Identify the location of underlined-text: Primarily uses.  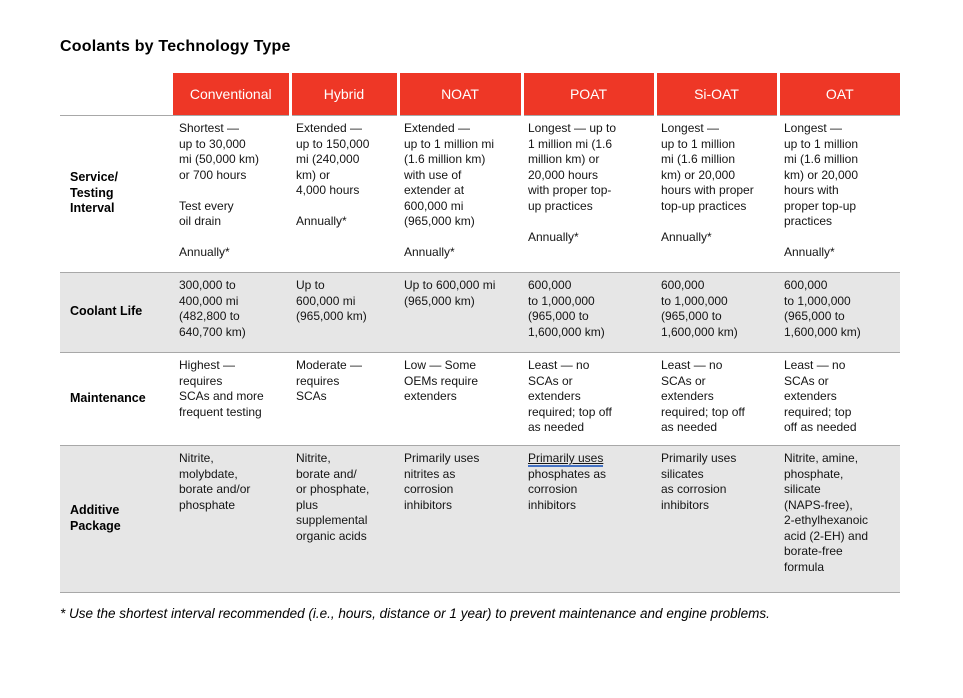
(566, 459).